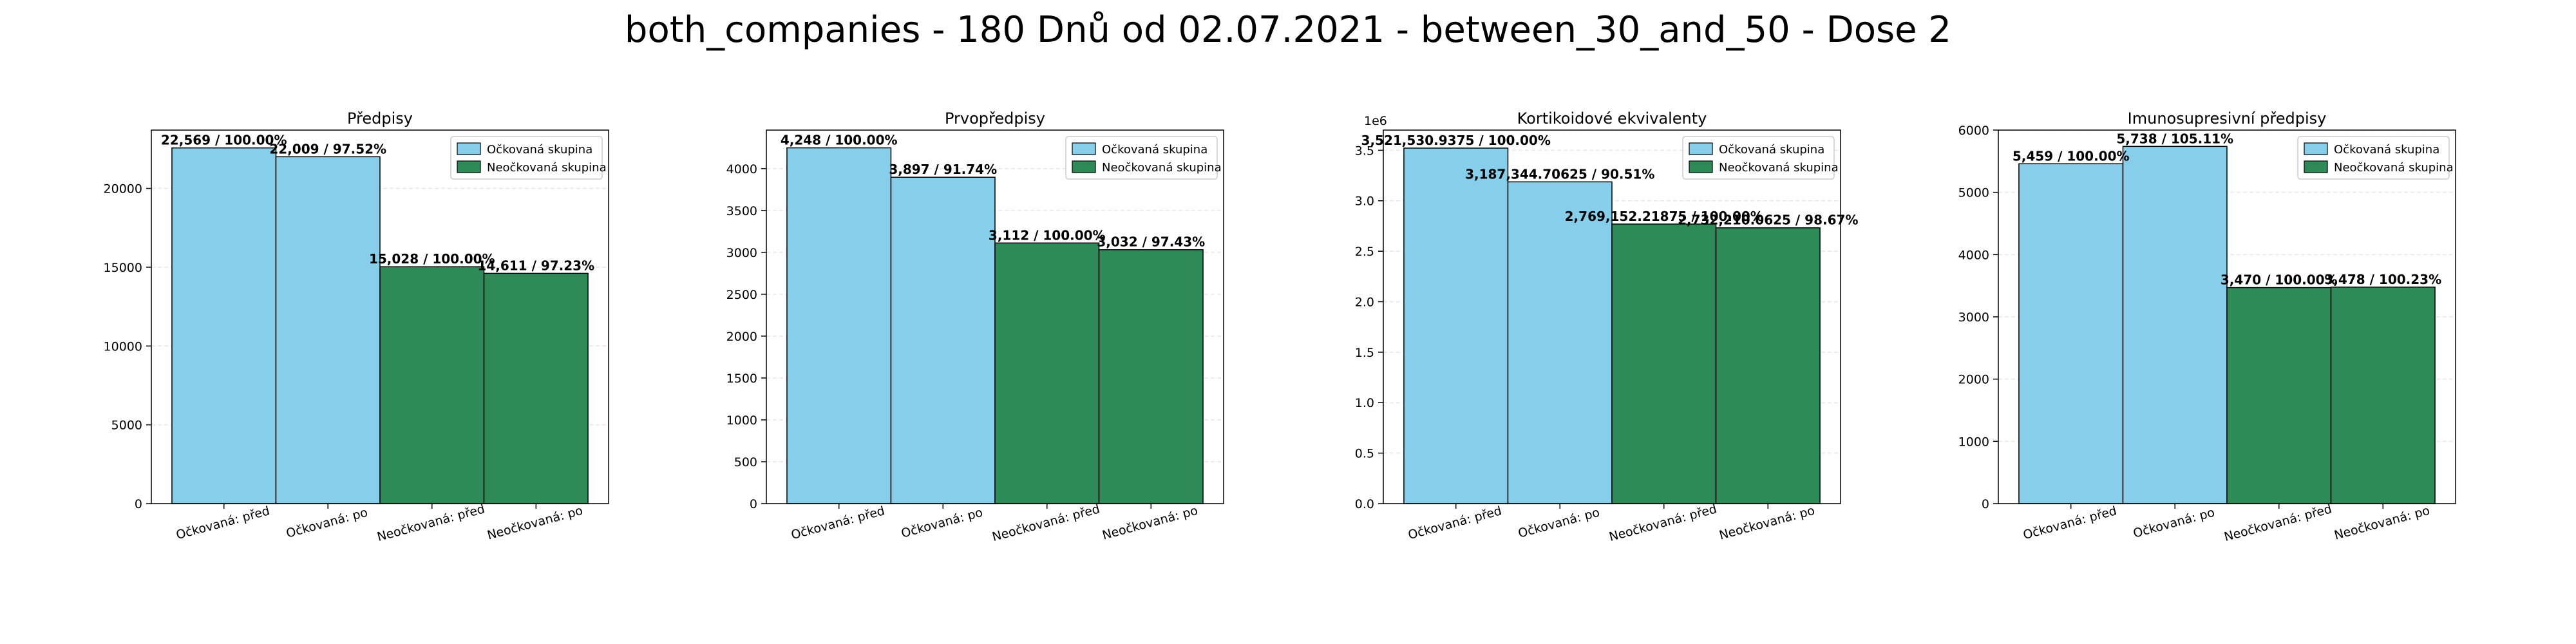 This screenshot has width=2576, height=644. What do you see at coordinates (1973, 131) in the screenshot?
I see `y-tick-label: 6000` at bounding box center [1973, 131].